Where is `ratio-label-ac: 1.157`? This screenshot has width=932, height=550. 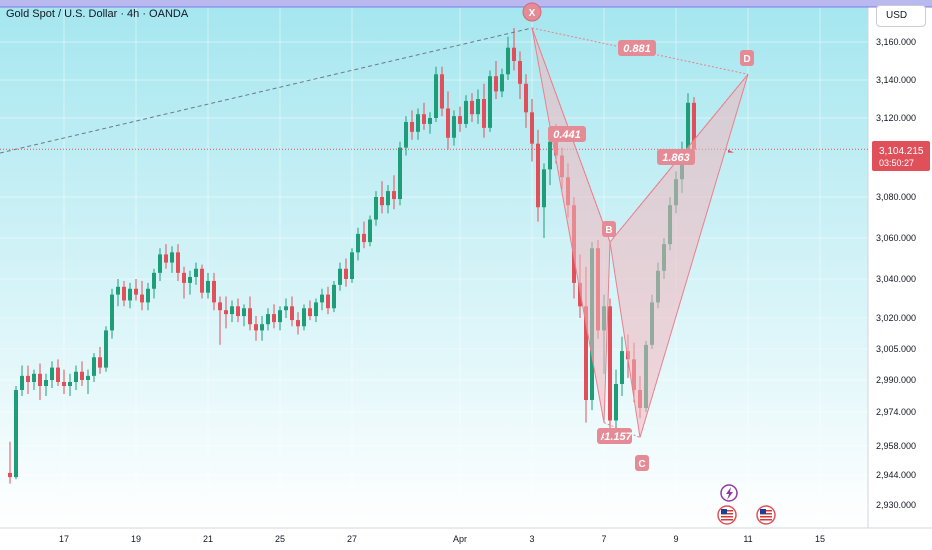
ratio-label-ac: 1.157 is located at coordinates (618, 436).